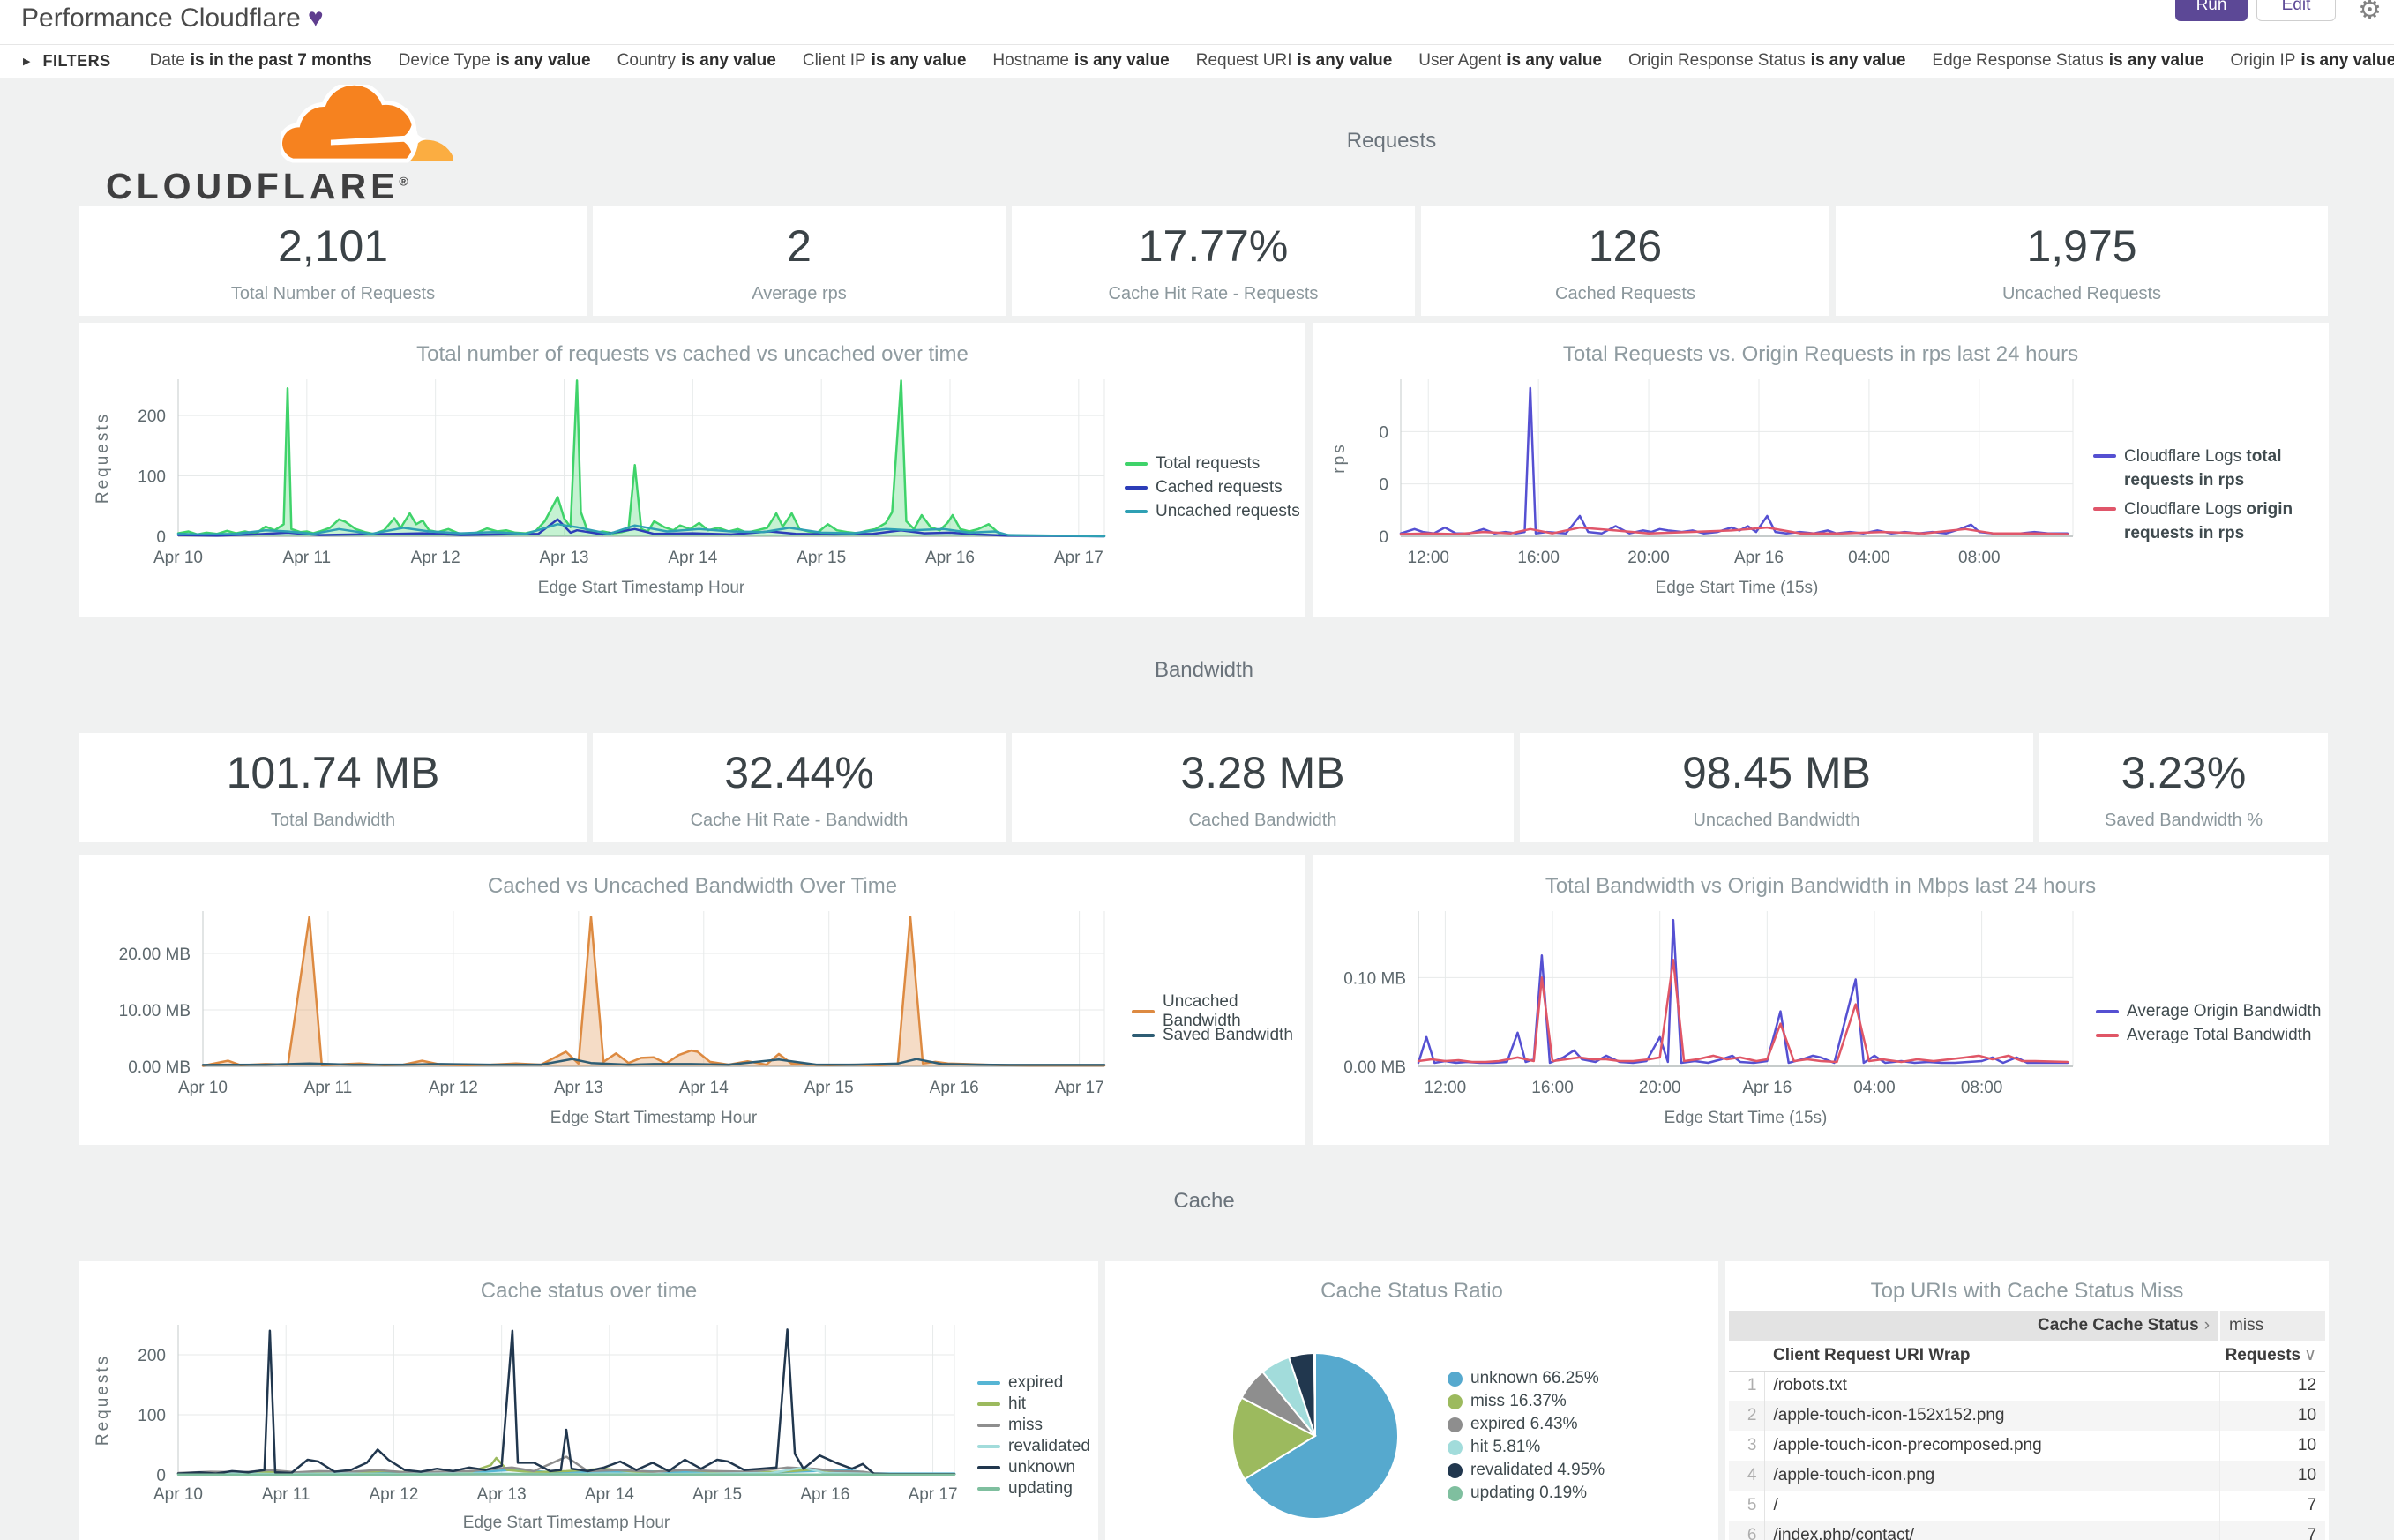 The height and width of the screenshot is (1540, 2394). What do you see at coordinates (1219, 487) in the screenshot?
I see `legend-label: Cached requests` at bounding box center [1219, 487].